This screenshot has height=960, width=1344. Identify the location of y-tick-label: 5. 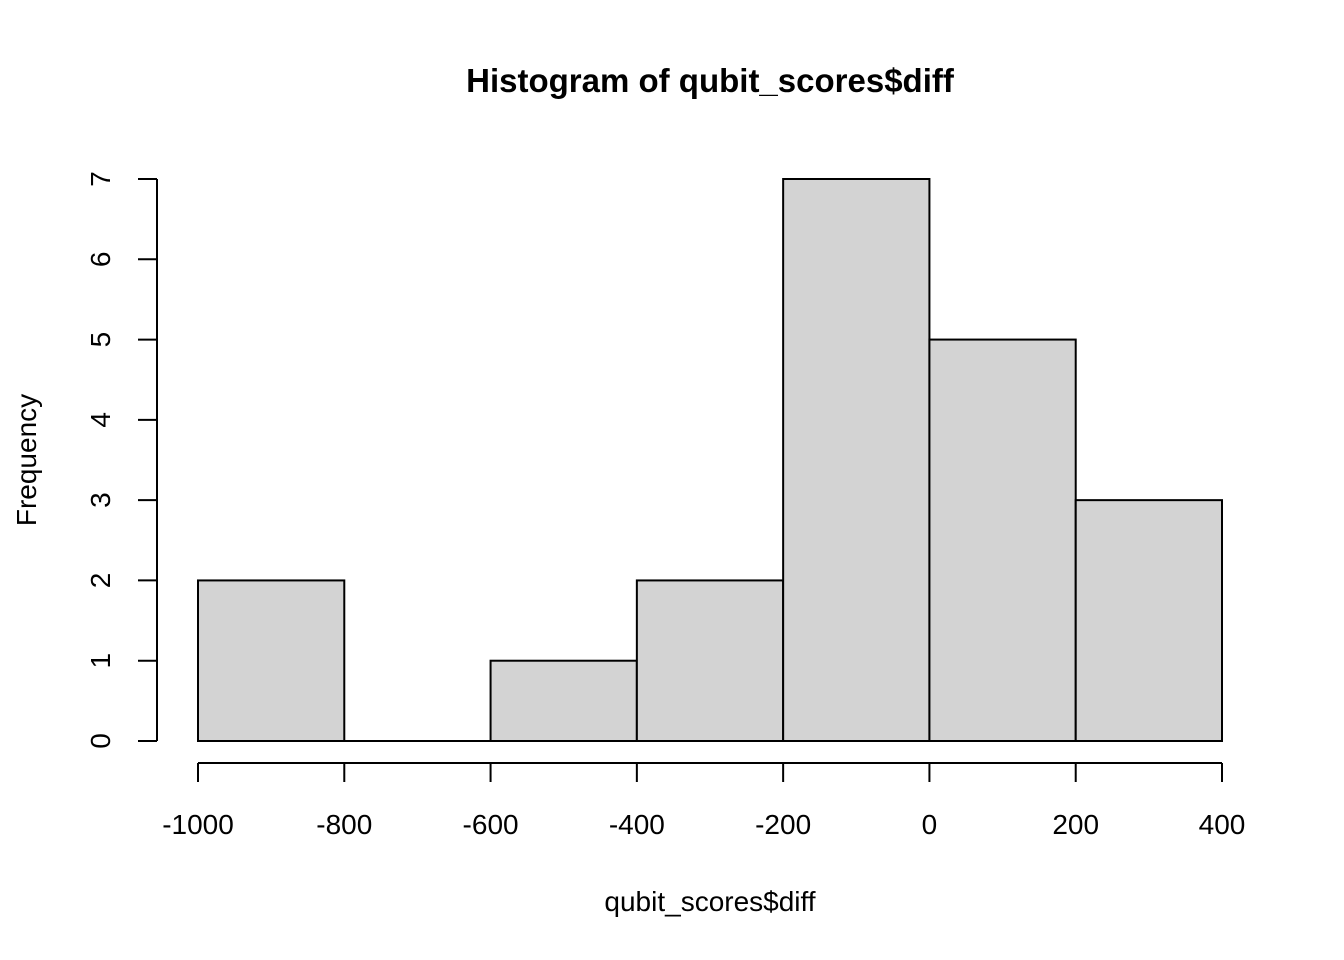
(100, 340).